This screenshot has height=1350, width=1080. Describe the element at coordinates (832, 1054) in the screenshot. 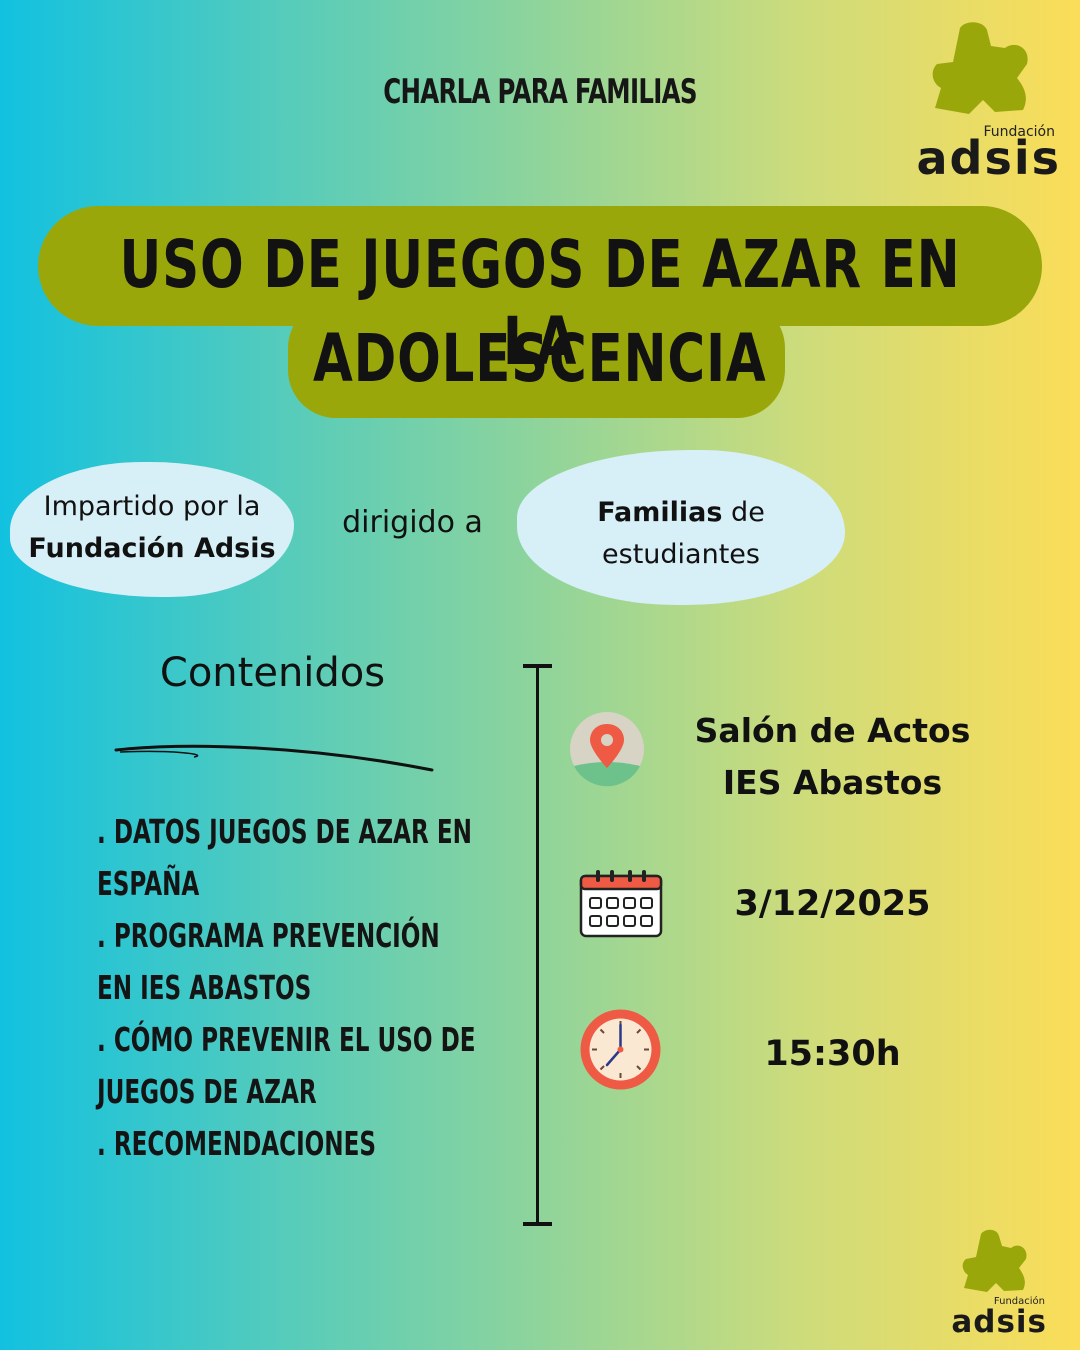

I see `time-text: 15:30h` at that location.